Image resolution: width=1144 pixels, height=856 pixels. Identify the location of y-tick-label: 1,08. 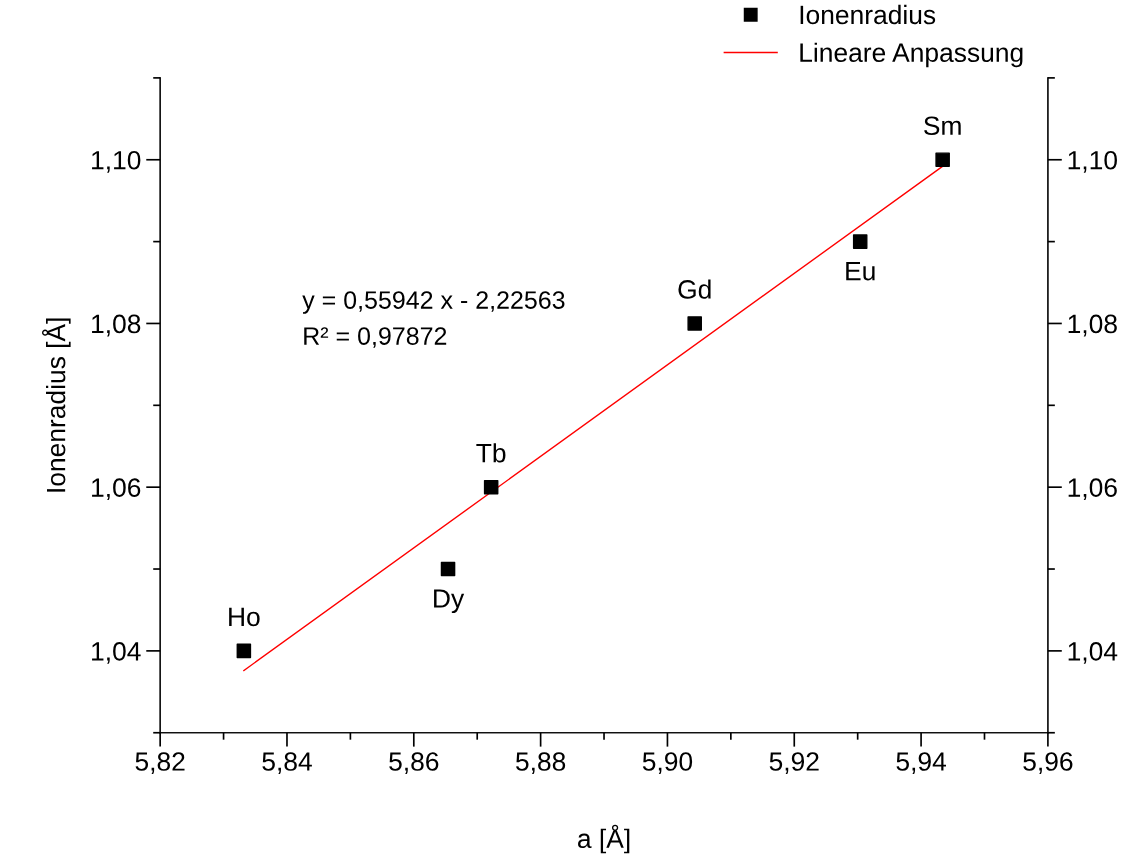
(116, 325).